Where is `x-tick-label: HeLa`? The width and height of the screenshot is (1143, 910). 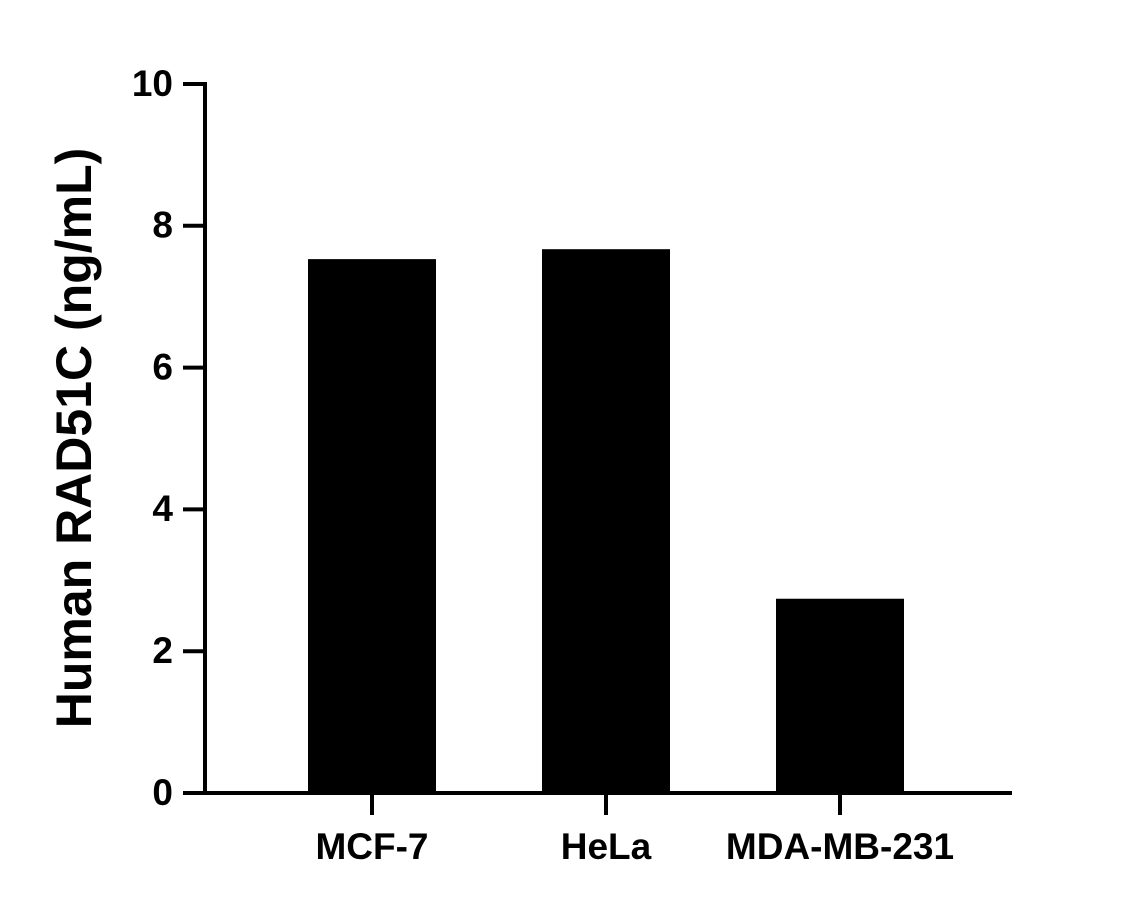
x-tick-label: HeLa is located at coordinates (606, 846).